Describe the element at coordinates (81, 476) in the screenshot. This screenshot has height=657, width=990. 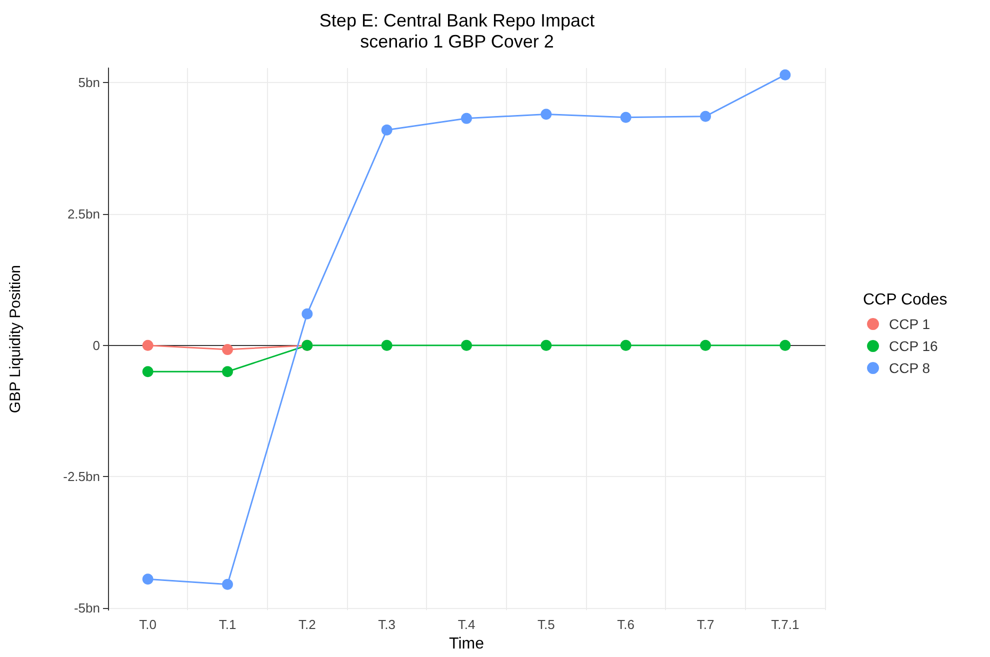
I see `y-tick-label: -2.5bn` at that location.